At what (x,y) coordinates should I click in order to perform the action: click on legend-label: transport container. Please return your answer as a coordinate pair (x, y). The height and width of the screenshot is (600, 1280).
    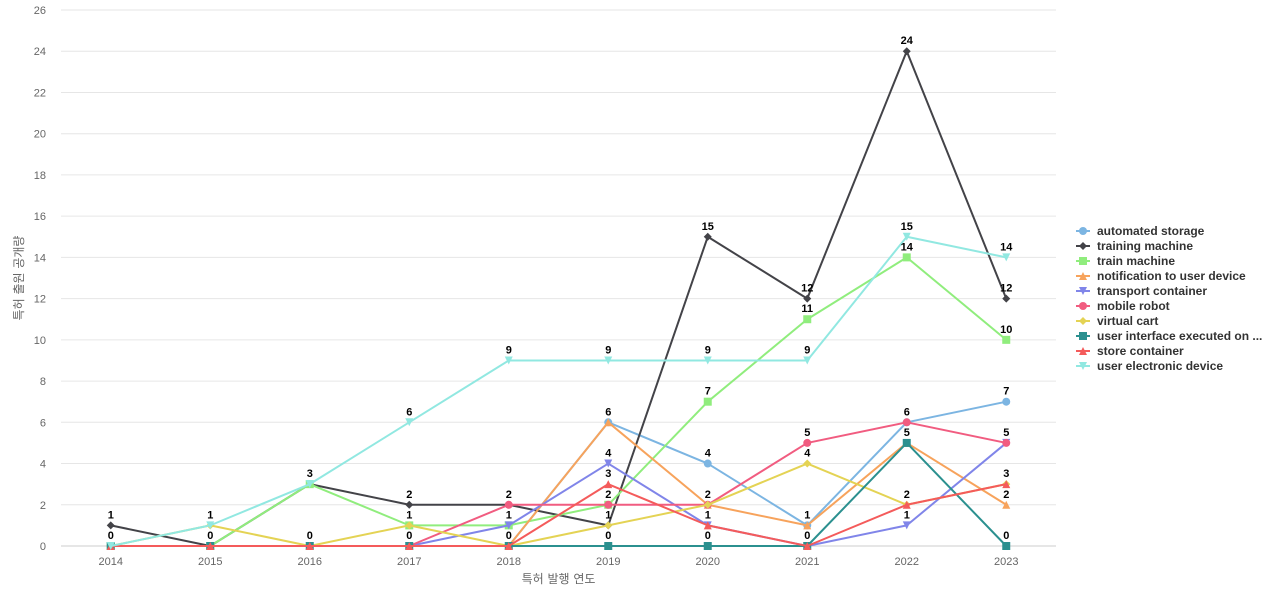
    Looking at the image, I should click on (1152, 291).